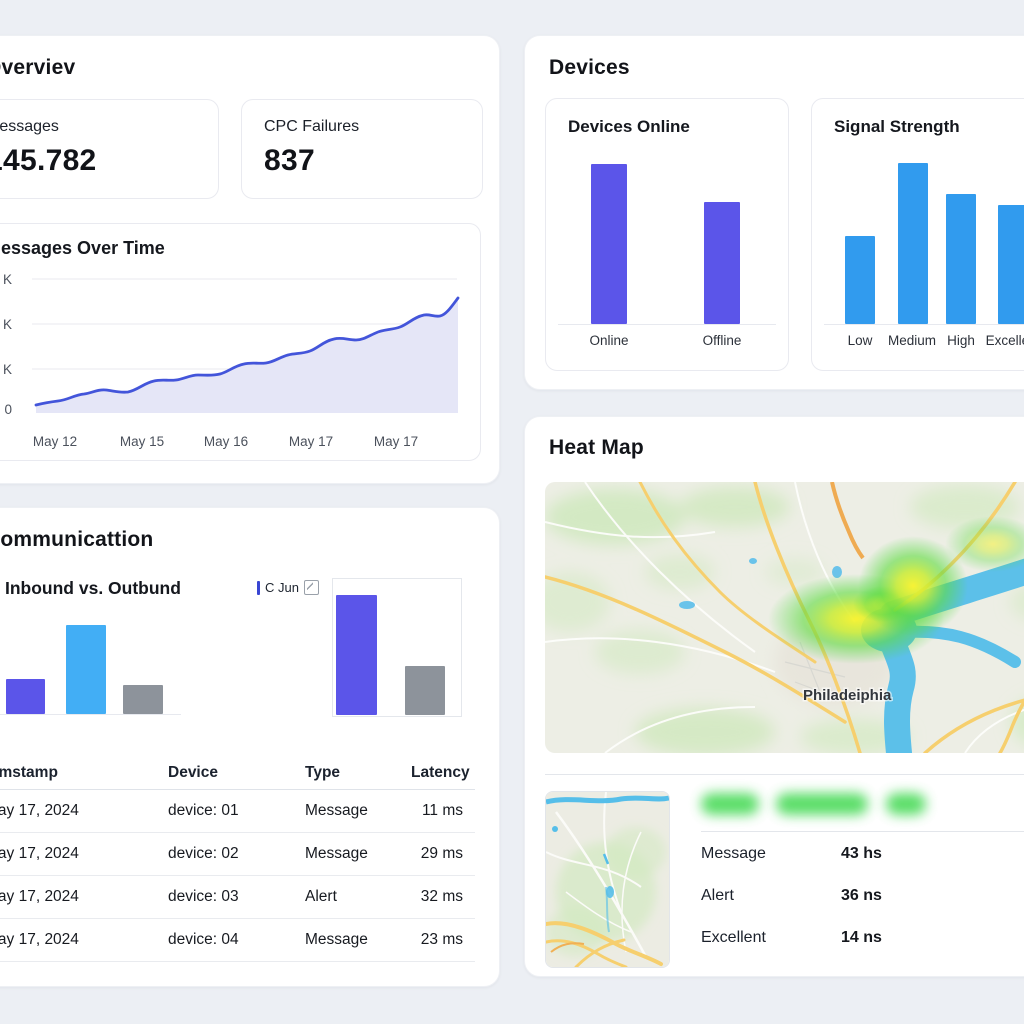  I want to click on chart-legend: C Jun, so click(288, 587).